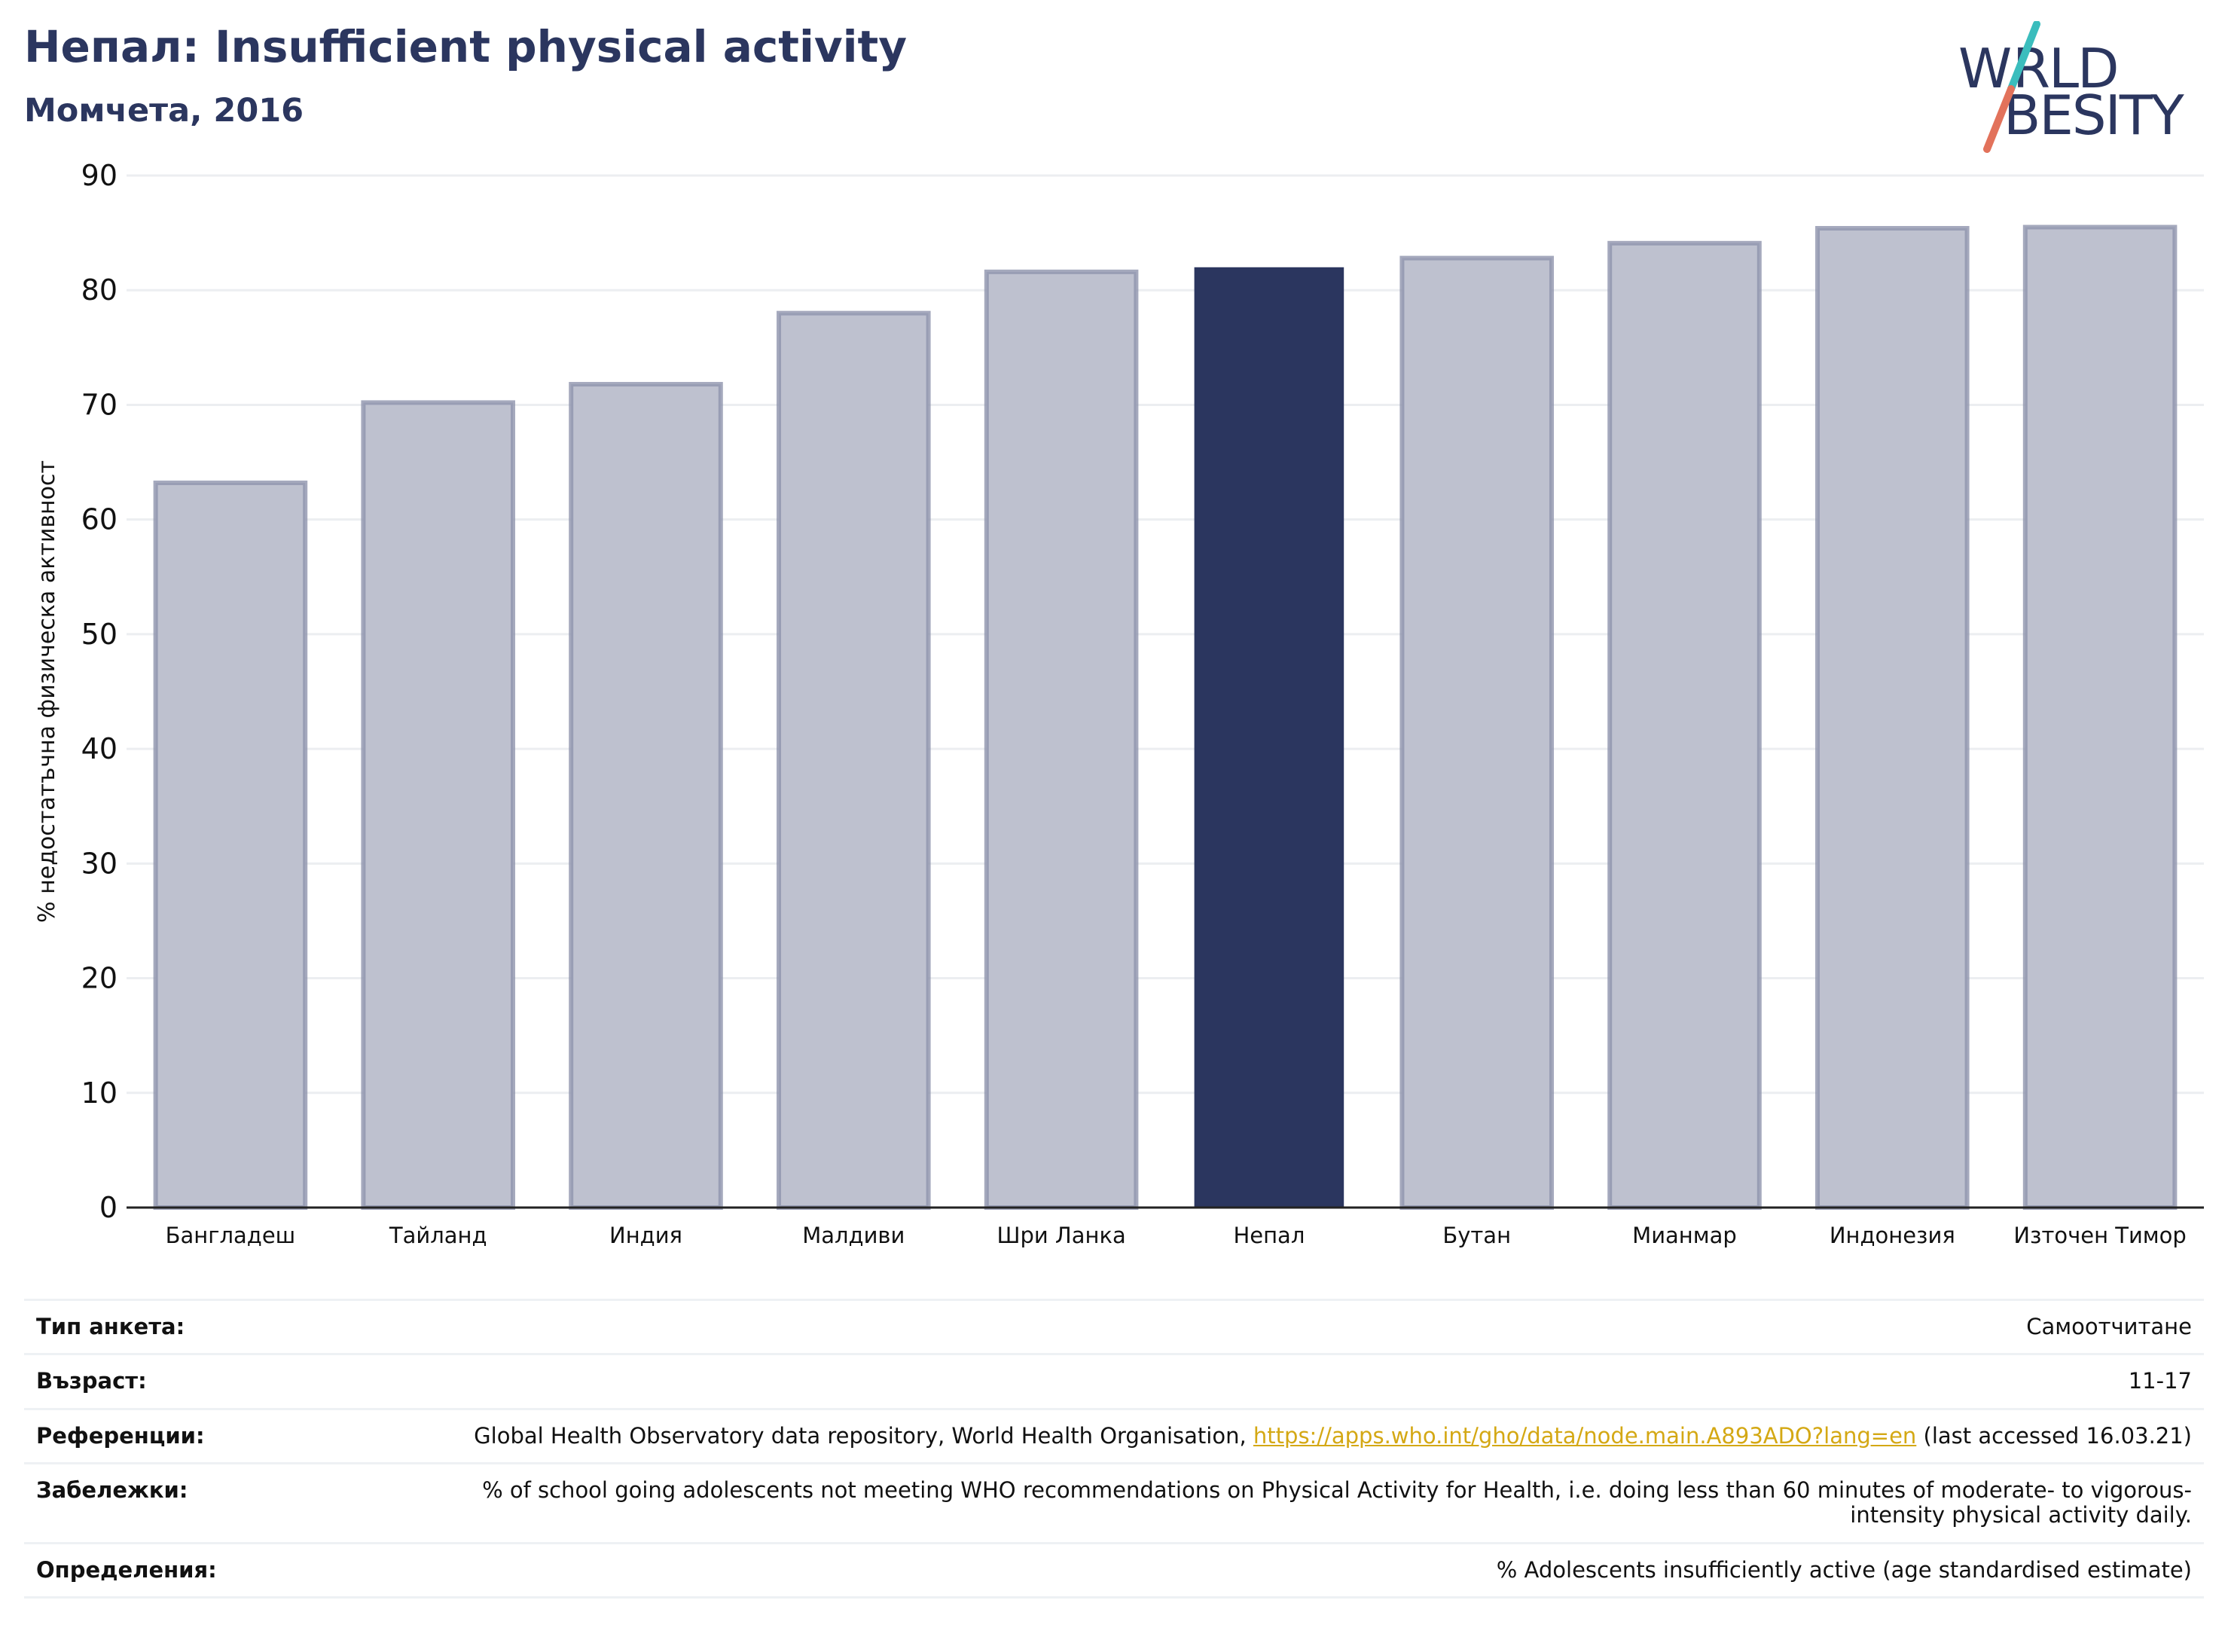 The image size is (2228, 1652). Describe the element at coordinates (1476, 1235) in the screenshot. I see `x-tick-label: Бутан` at that location.